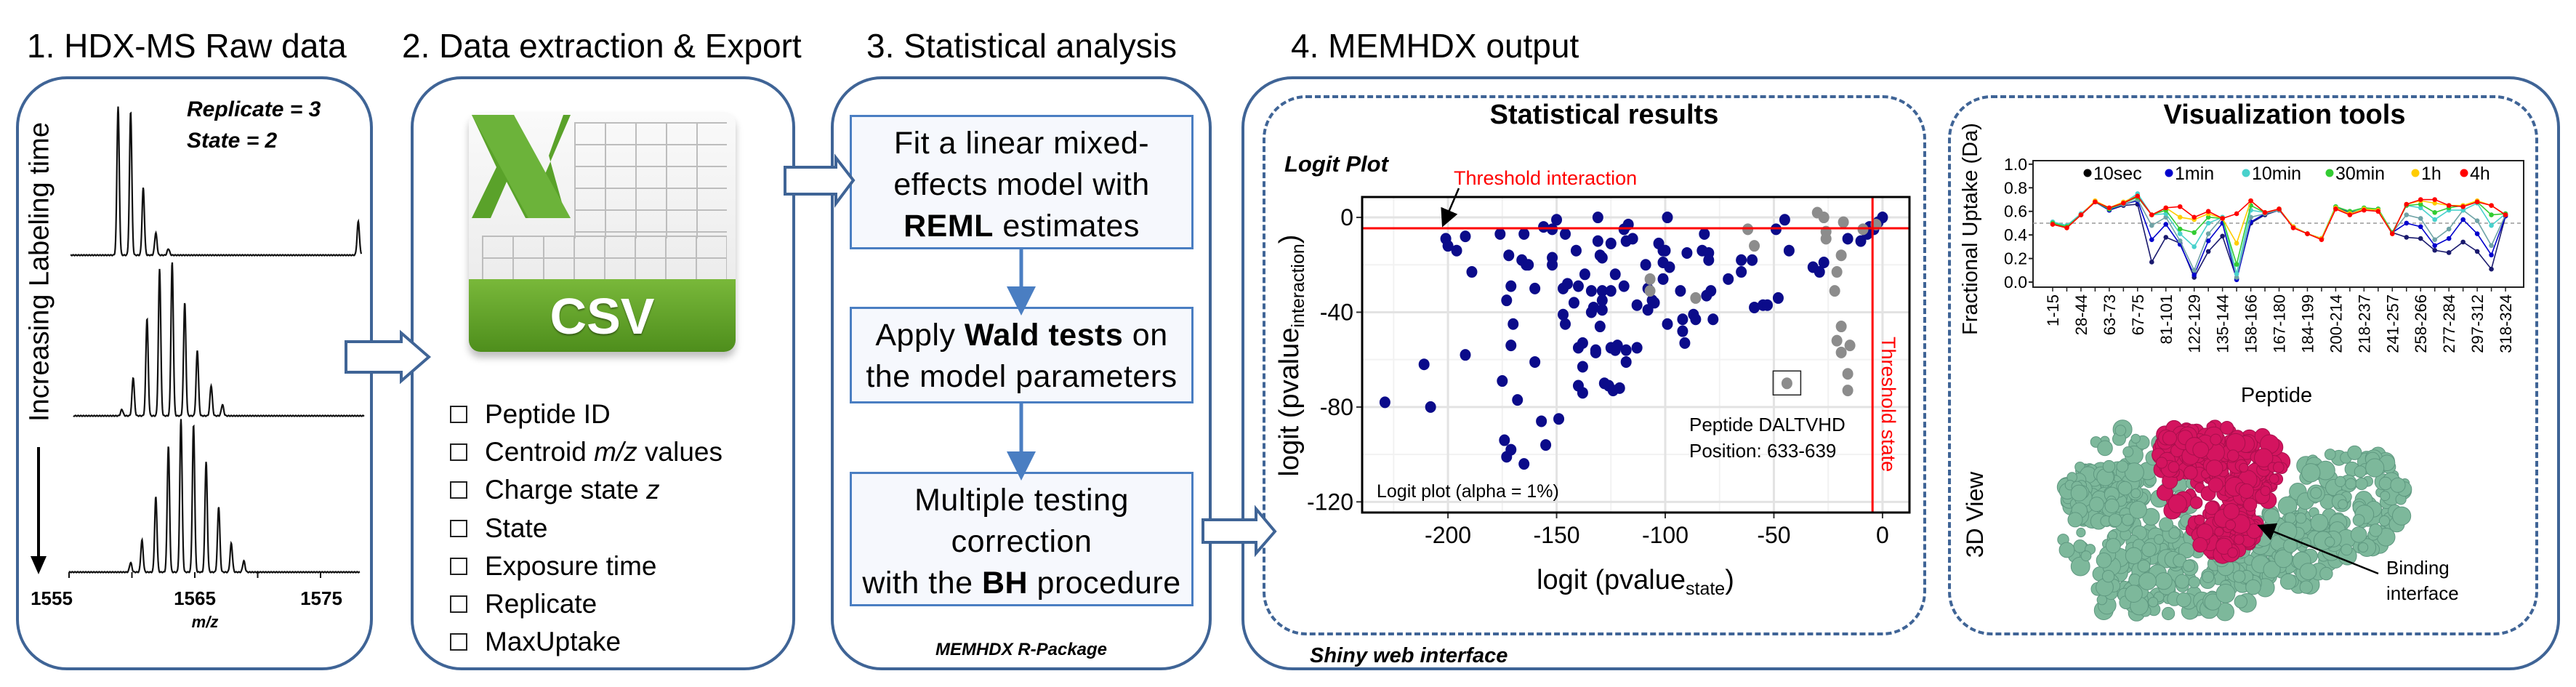 Image resolution: width=2576 pixels, height=687 pixels. Describe the element at coordinates (1705, 589) in the screenshot. I see `x-axis-label-sub: state` at that location.